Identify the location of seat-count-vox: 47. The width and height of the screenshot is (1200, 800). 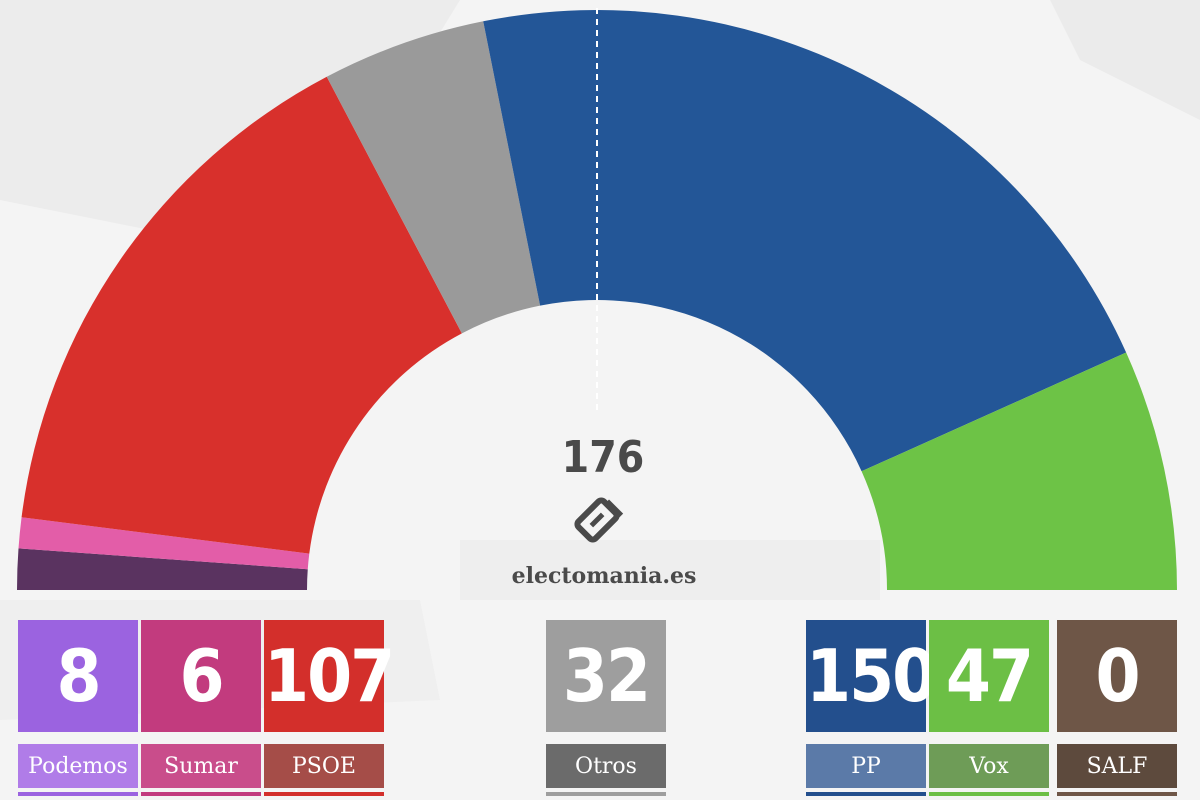
(989, 676).